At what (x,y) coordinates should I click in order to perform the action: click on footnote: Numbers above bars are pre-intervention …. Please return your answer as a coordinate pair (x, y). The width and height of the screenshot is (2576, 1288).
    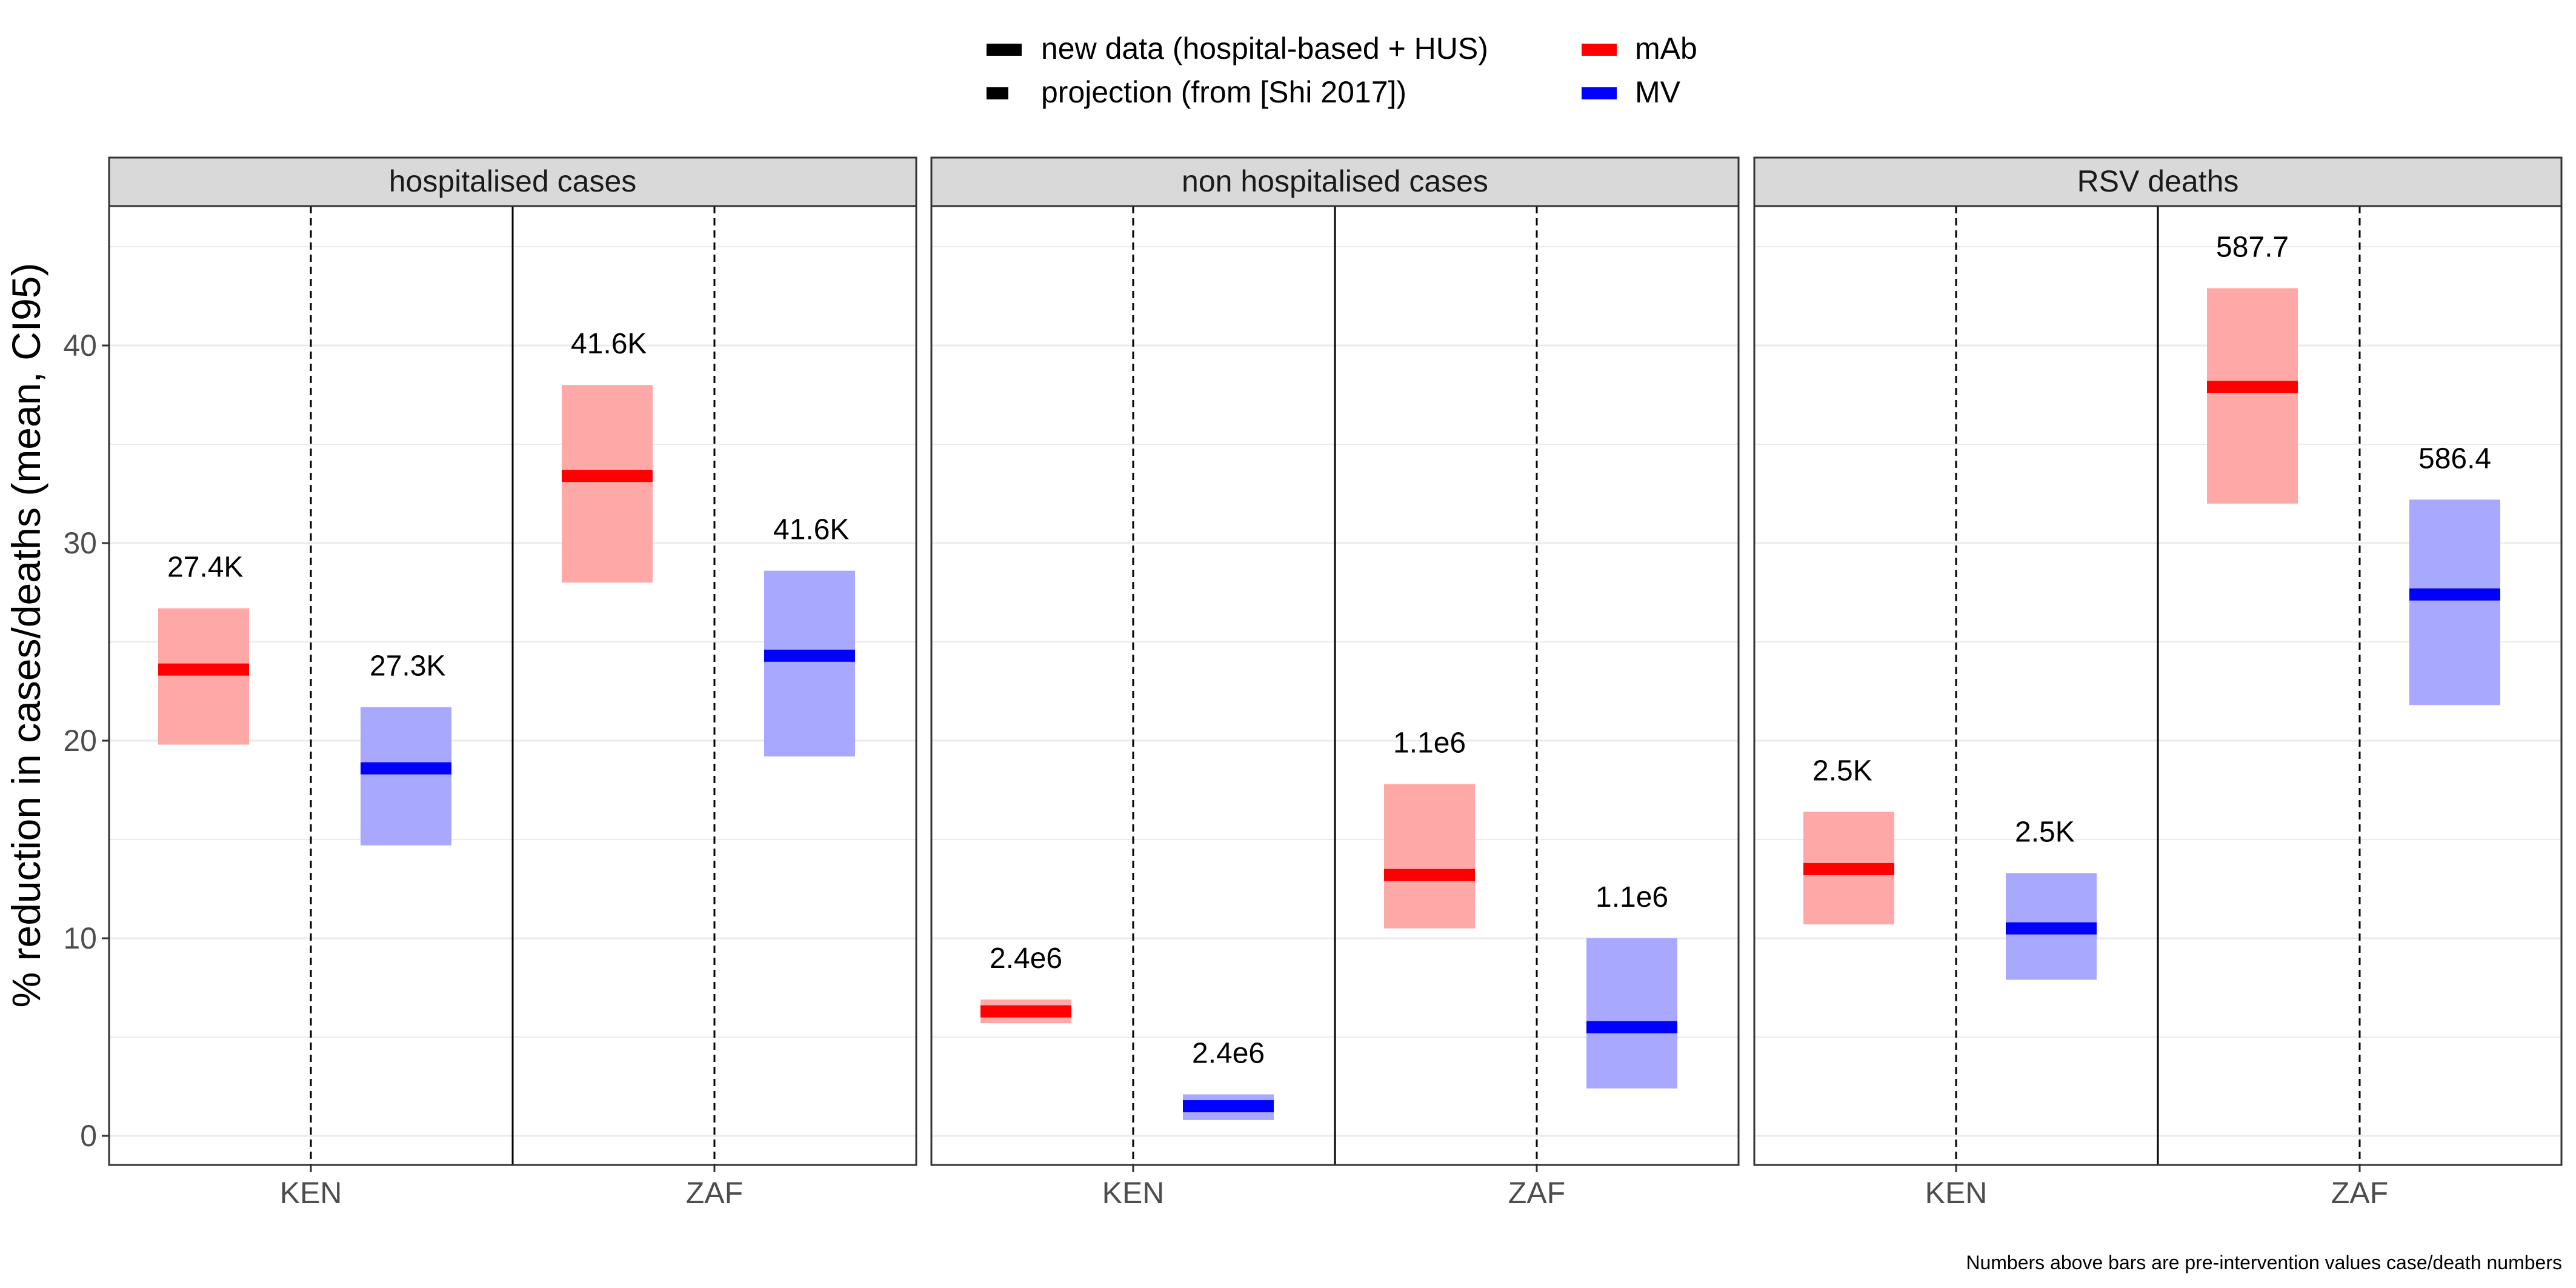
    Looking at the image, I should click on (2264, 1262).